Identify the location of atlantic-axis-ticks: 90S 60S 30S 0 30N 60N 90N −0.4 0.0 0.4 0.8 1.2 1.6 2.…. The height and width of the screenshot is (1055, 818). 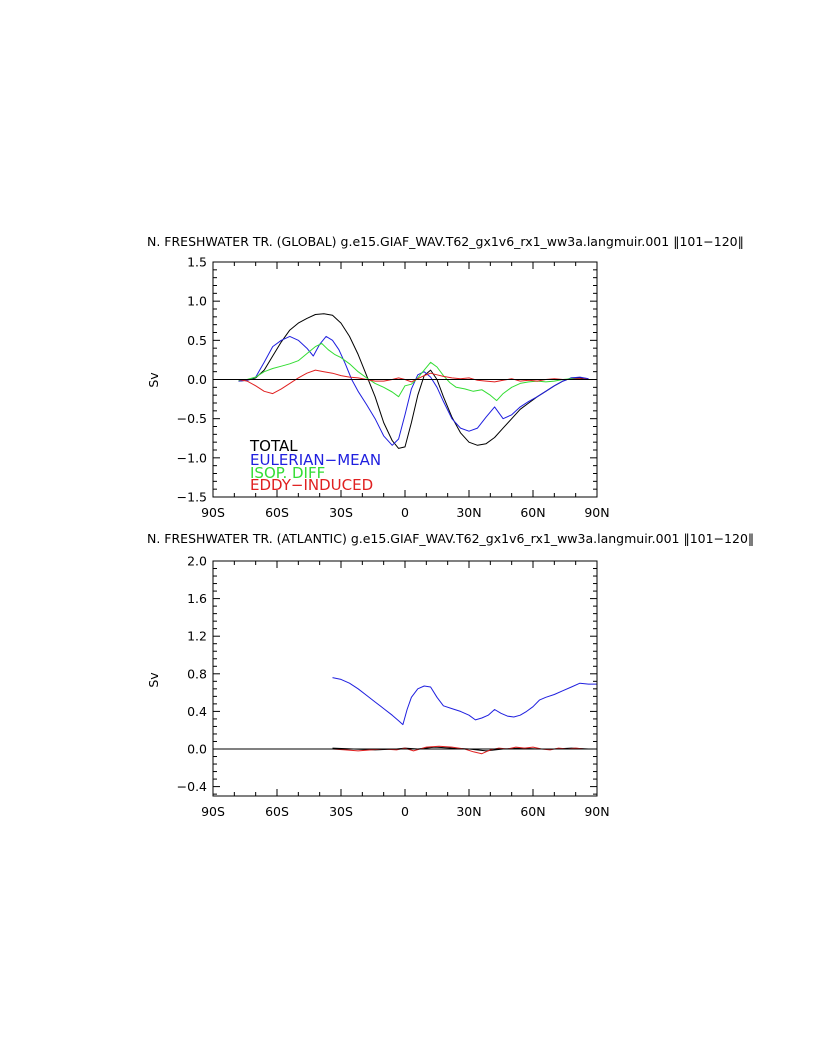
(393, 687).